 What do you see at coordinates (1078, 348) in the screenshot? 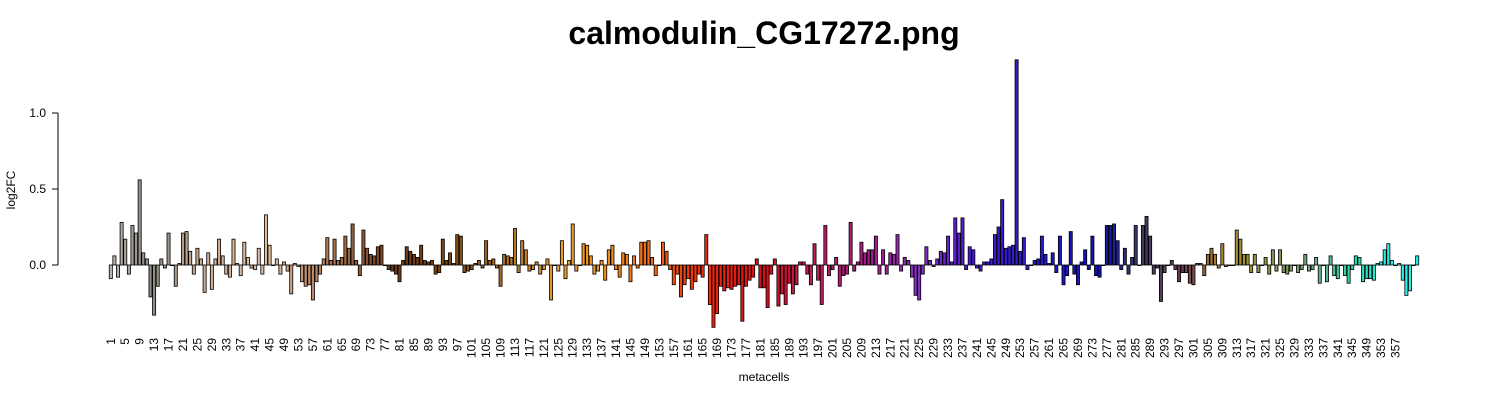
I see `x-tick-label: 269` at bounding box center [1078, 348].